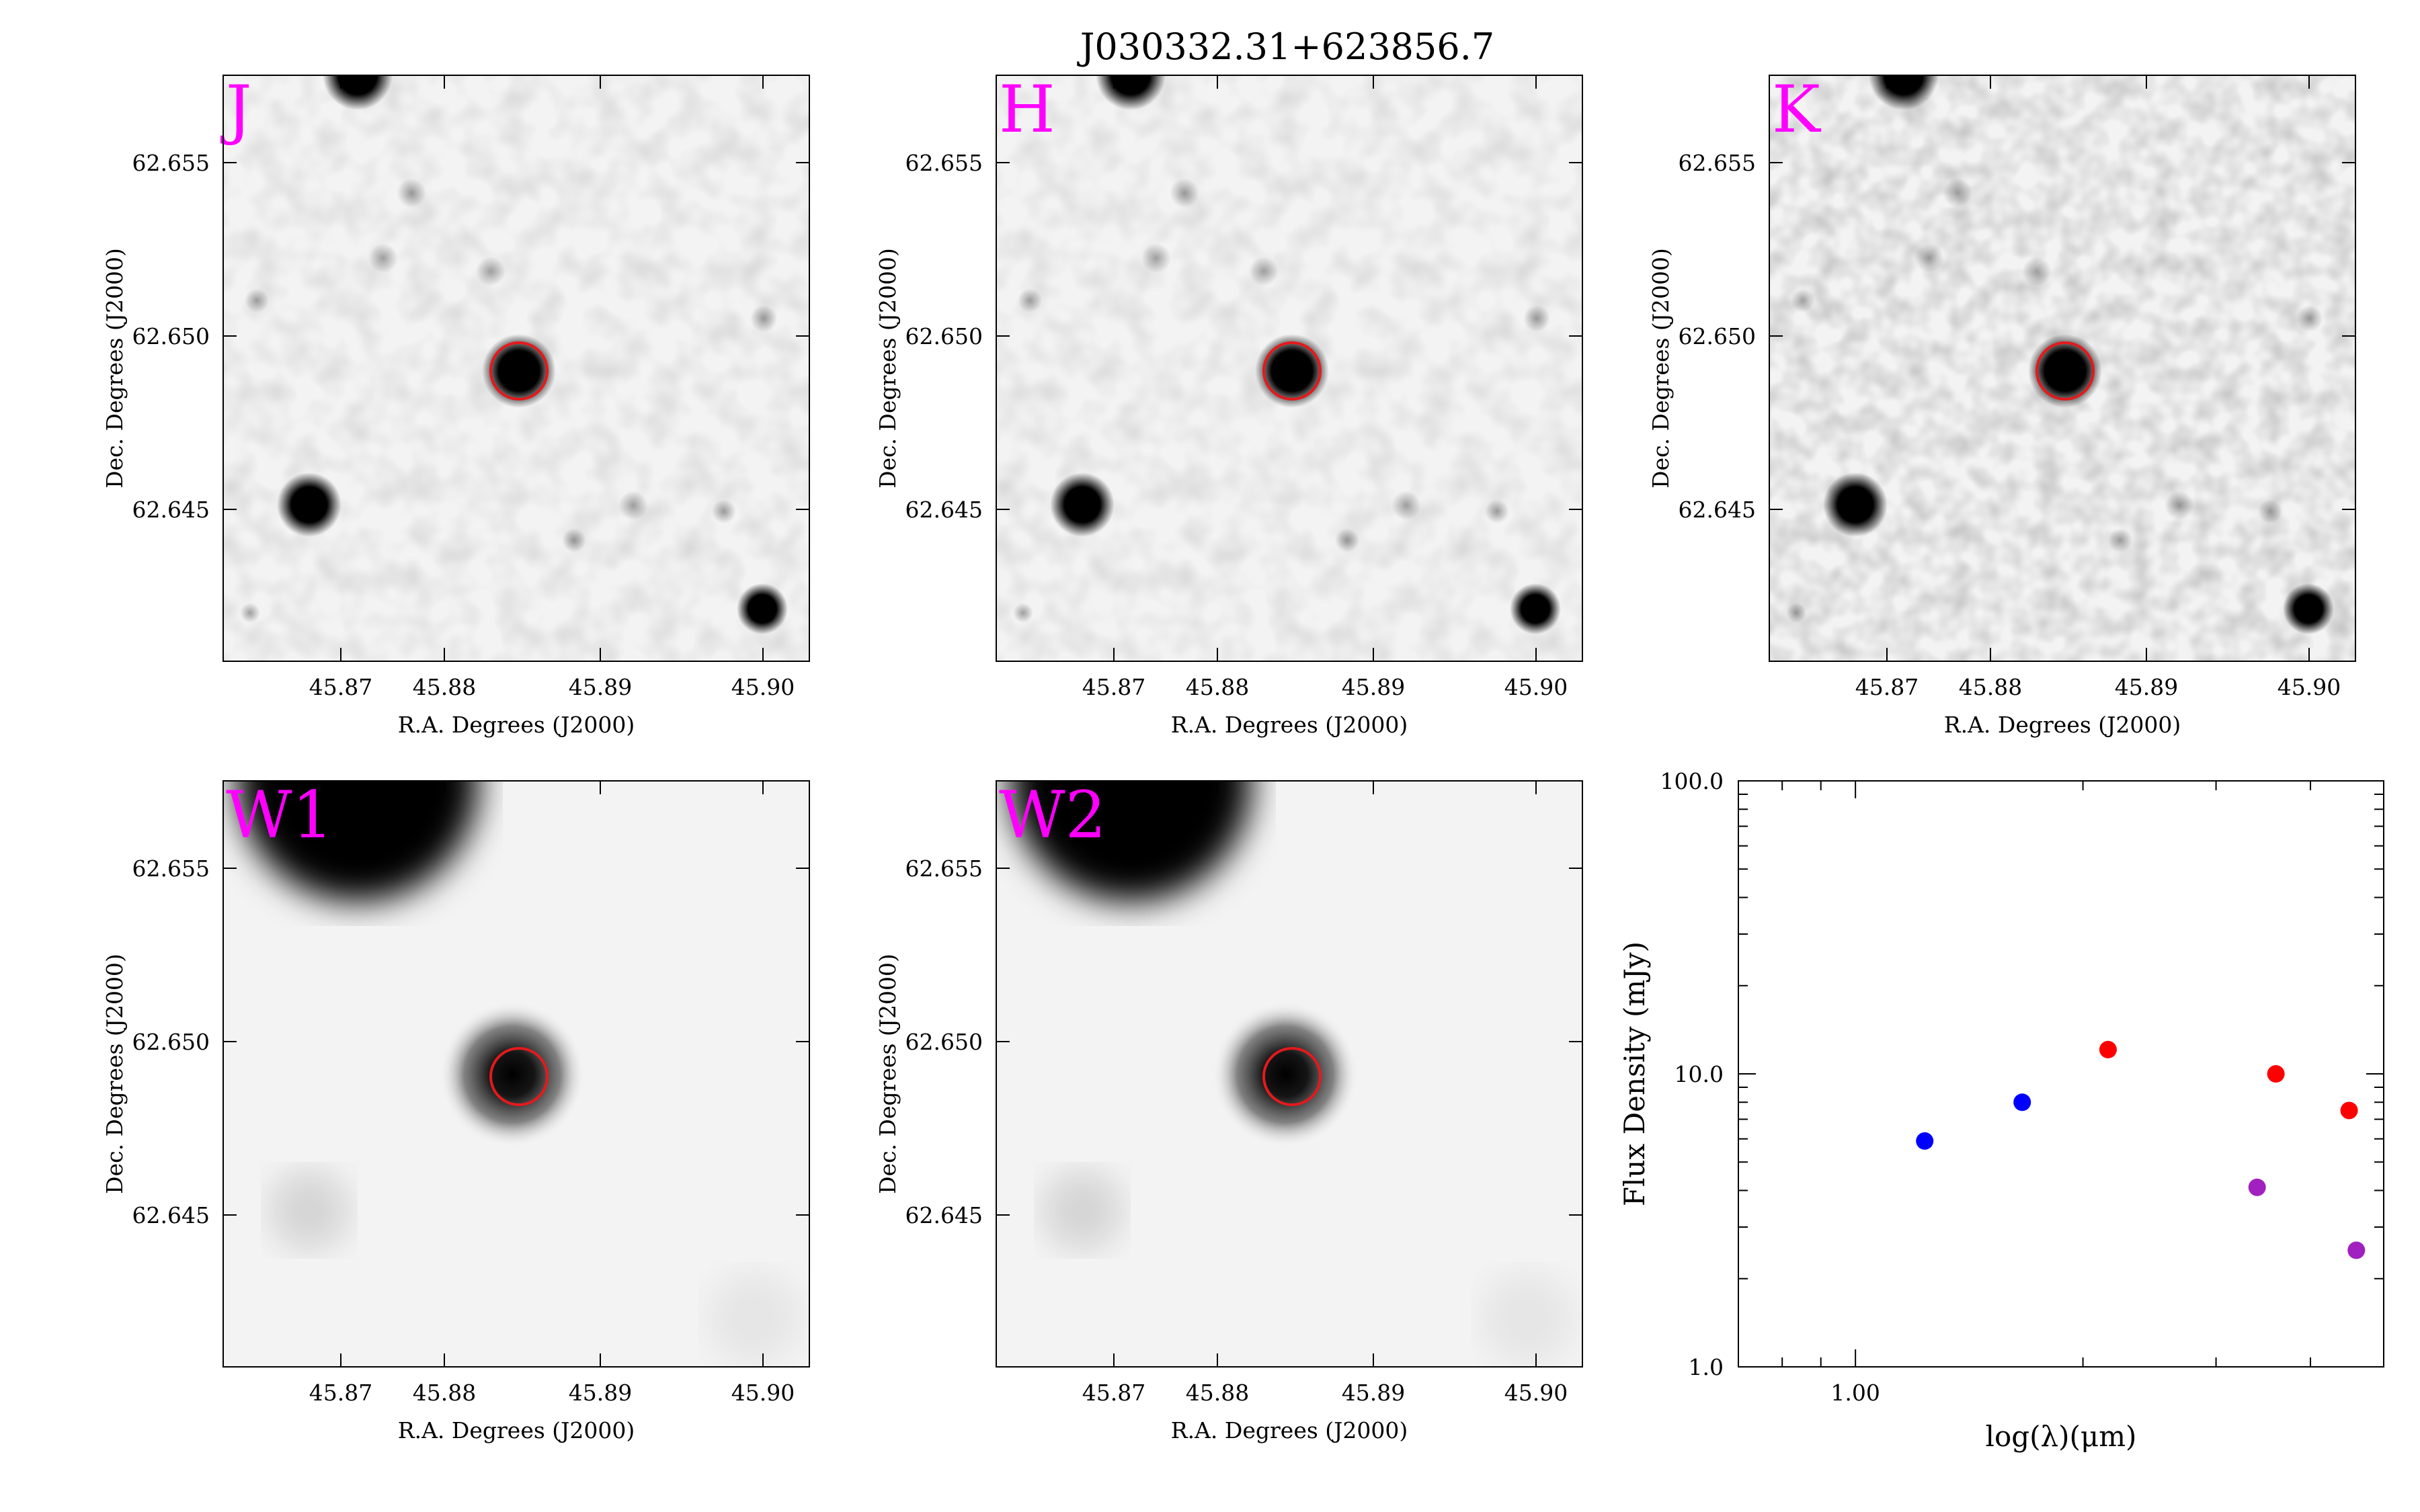 The height and width of the screenshot is (1512, 2420). Describe the element at coordinates (2061, 1074) in the screenshot. I see `sed-frame` at that location.